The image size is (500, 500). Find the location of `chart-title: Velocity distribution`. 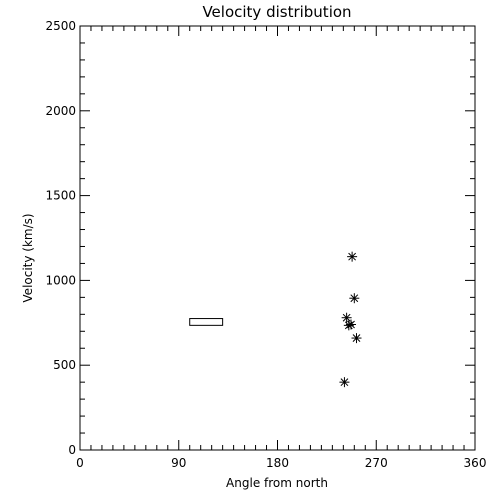

chart-title: Velocity distribution is located at coordinates (276, 12).